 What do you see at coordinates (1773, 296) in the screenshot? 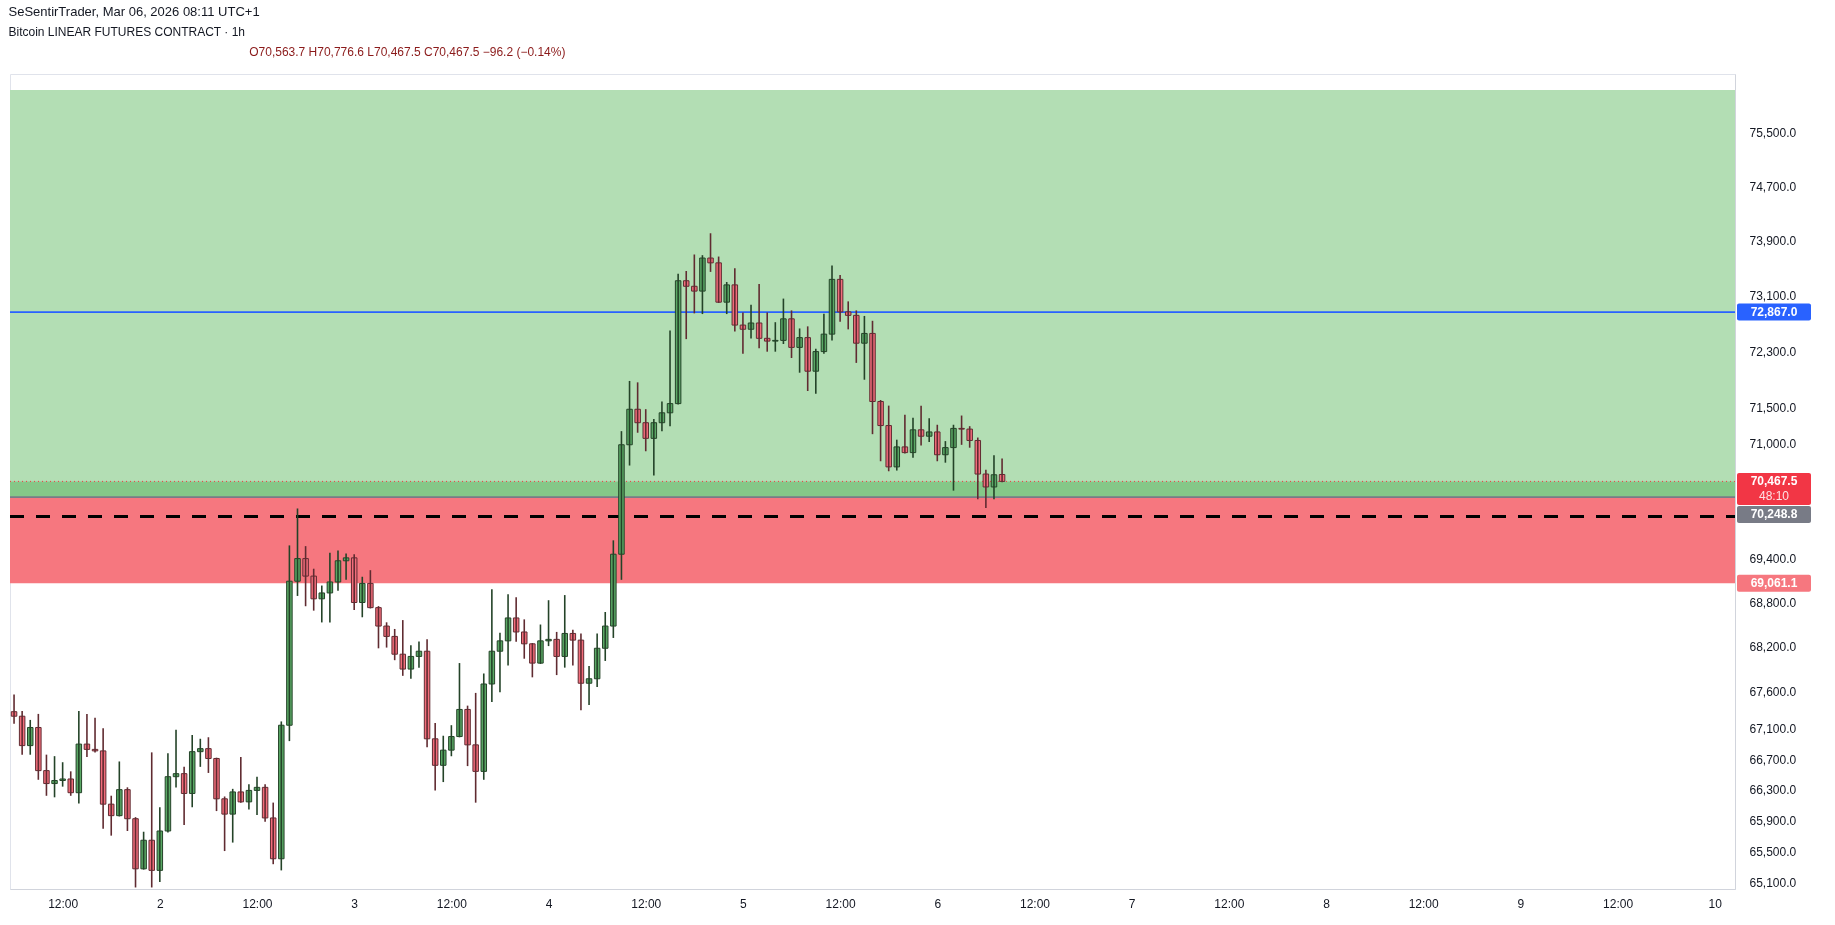
I see `y-tick-label: 73,100.0` at bounding box center [1773, 296].